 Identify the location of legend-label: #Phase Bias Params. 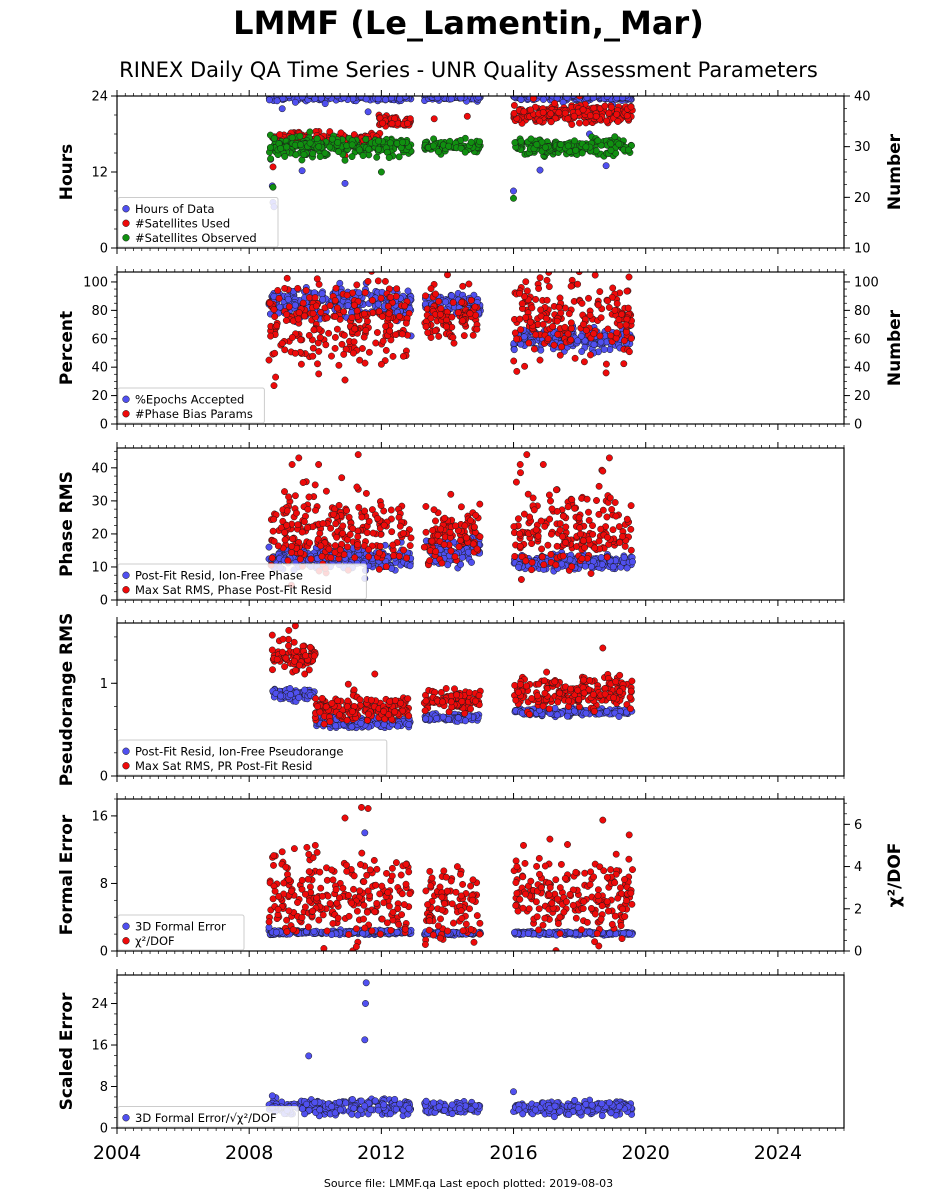
(194, 414).